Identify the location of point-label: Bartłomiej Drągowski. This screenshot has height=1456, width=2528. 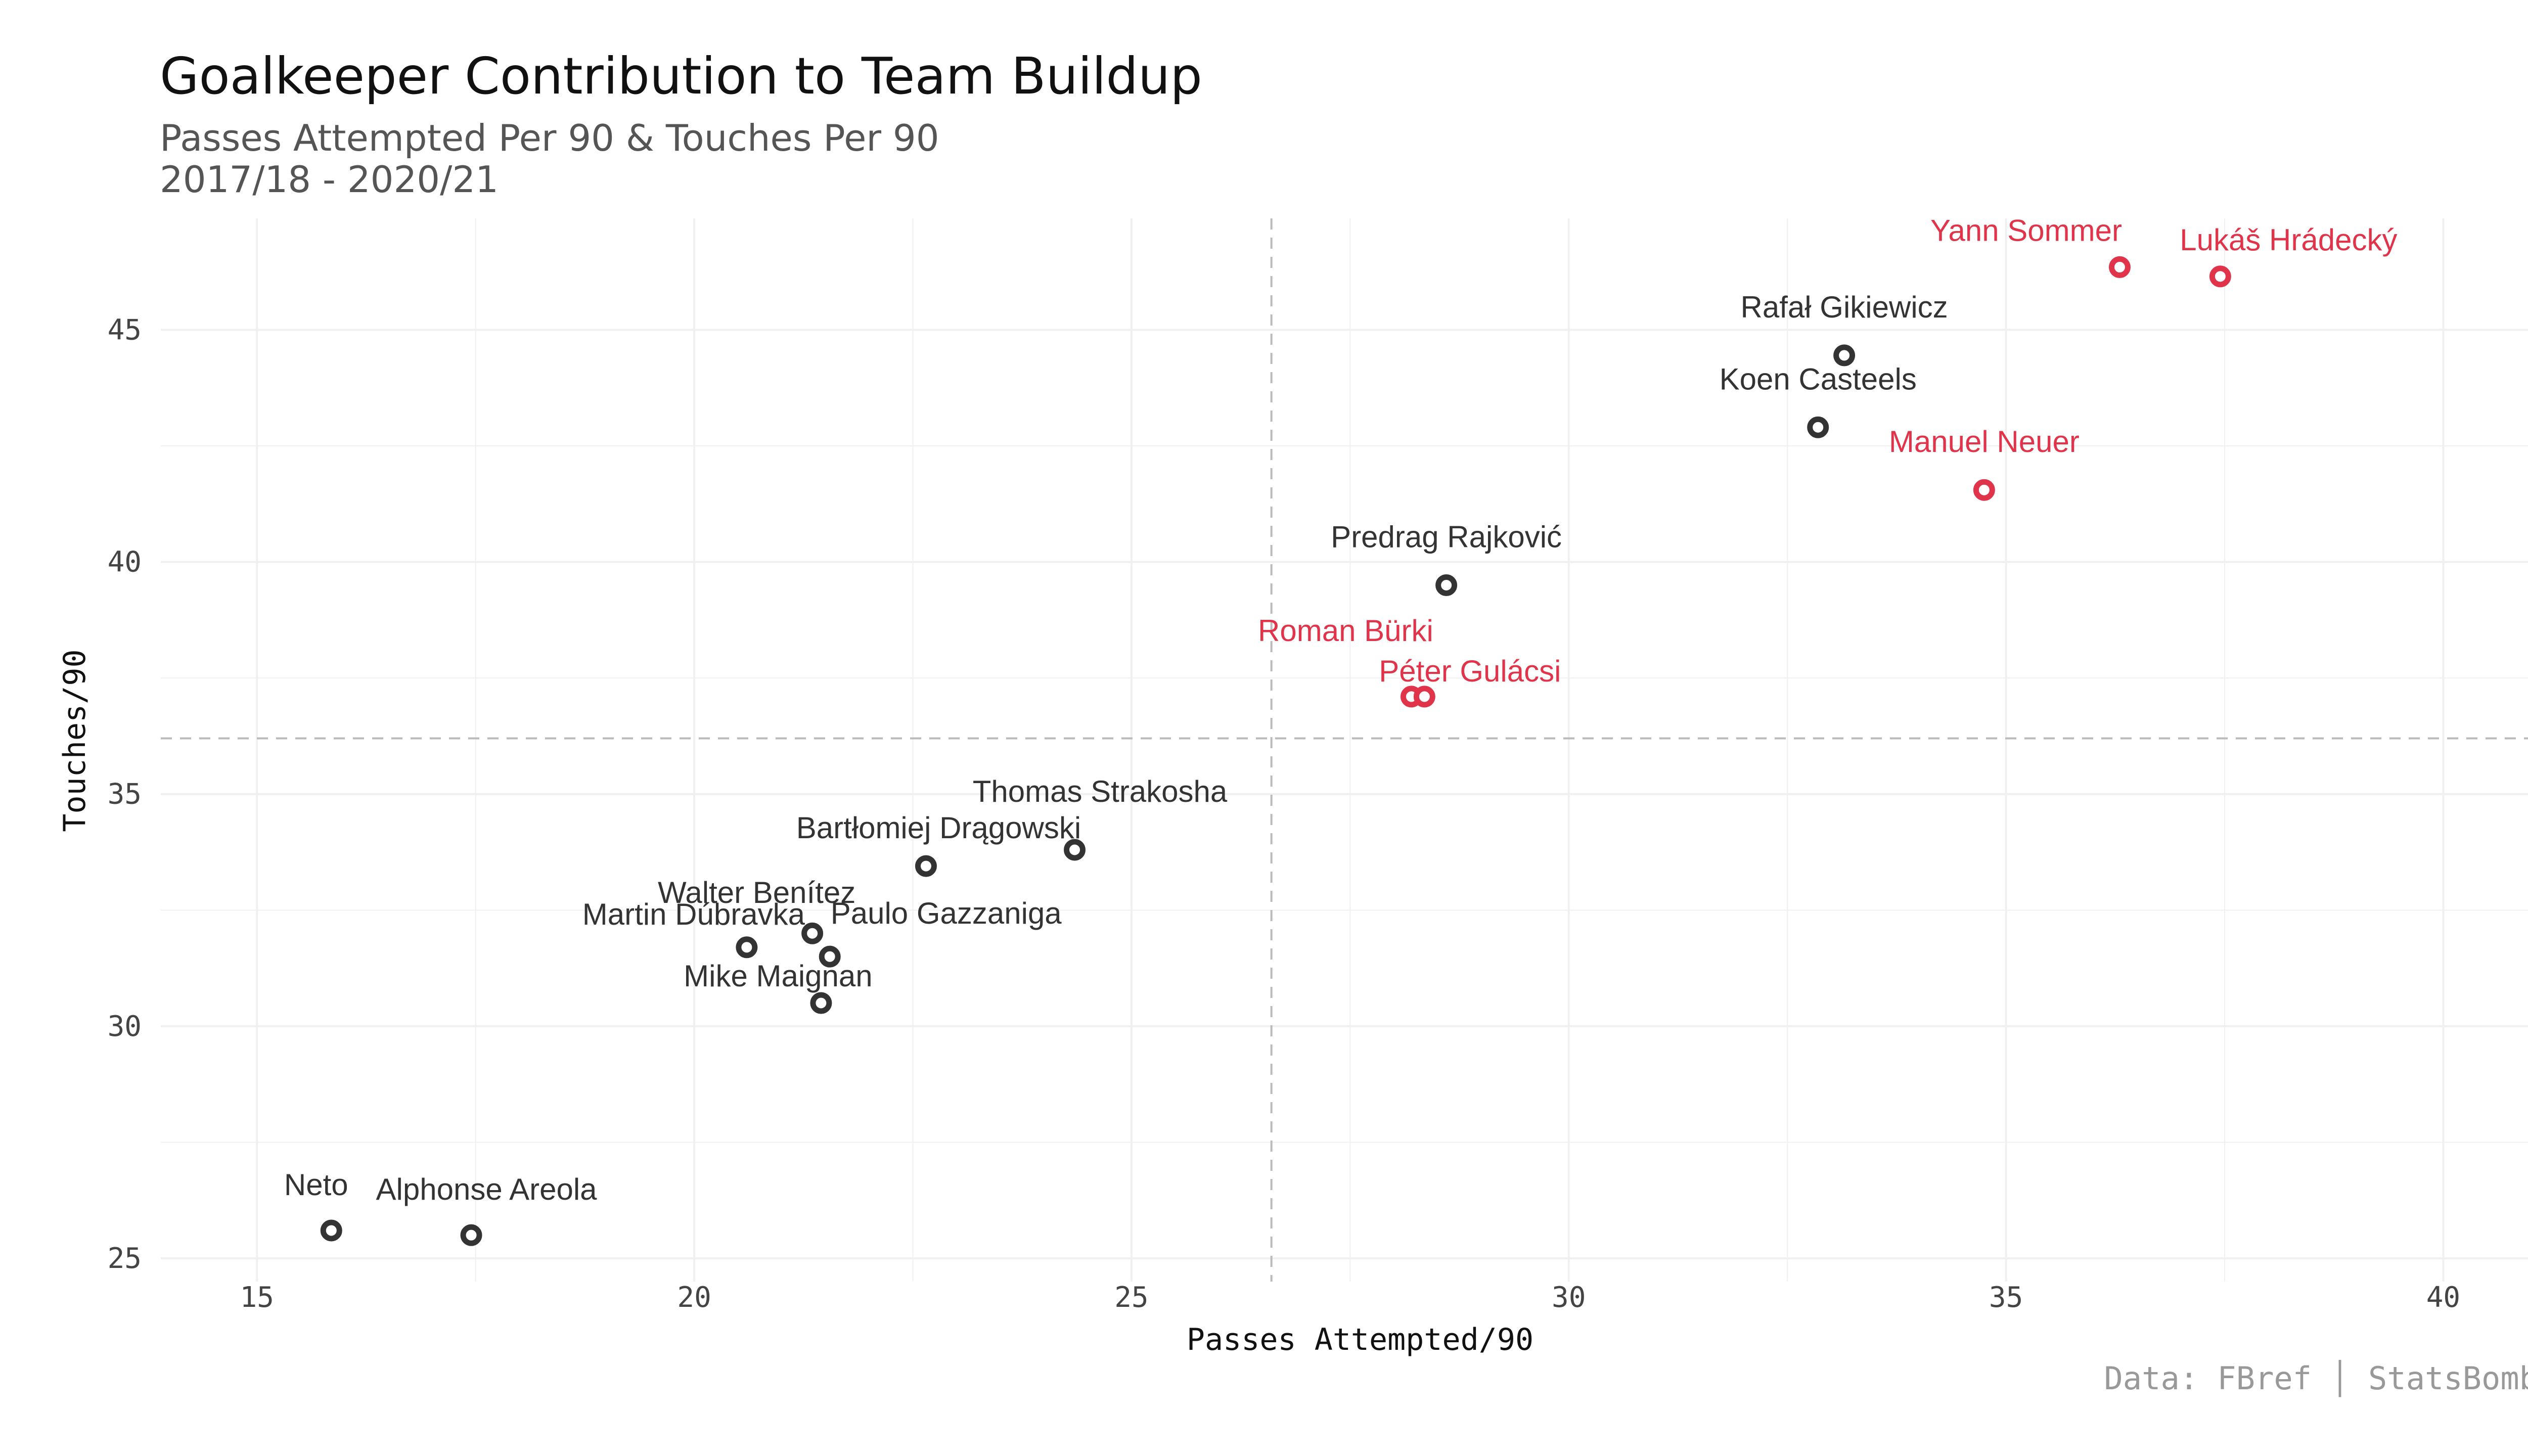
(939, 828).